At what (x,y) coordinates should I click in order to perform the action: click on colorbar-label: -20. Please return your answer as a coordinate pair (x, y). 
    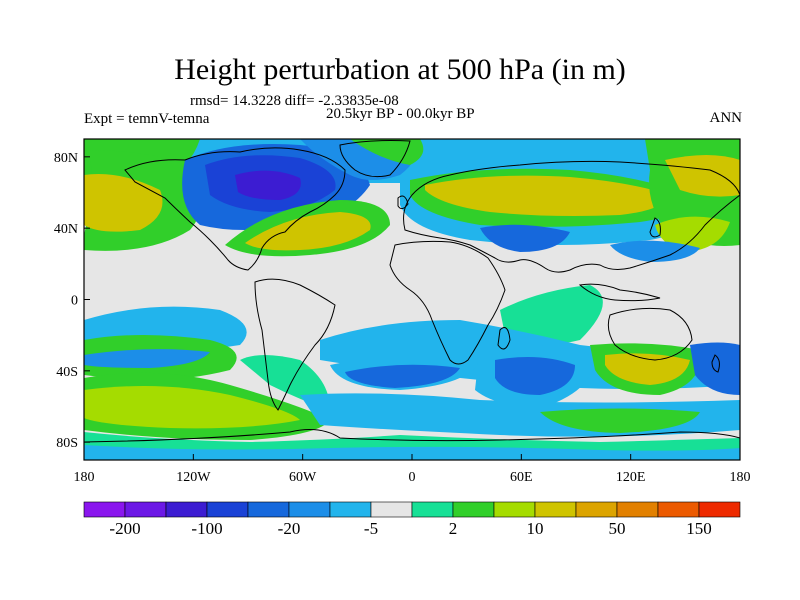
    Looking at the image, I should click on (289, 528).